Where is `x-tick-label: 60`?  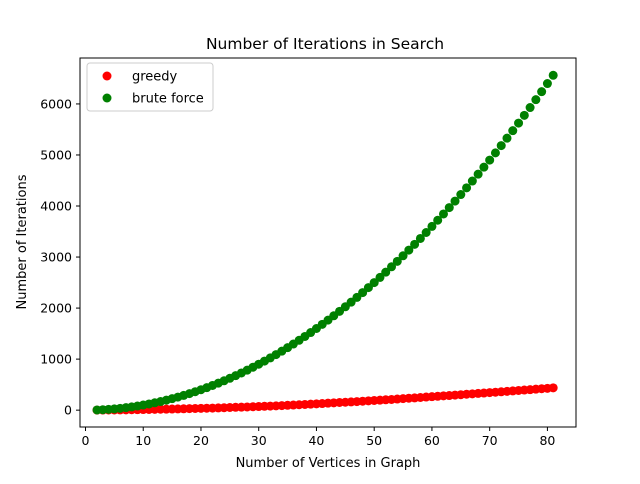 x-tick-label: 60 is located at coordinates (432, 440).